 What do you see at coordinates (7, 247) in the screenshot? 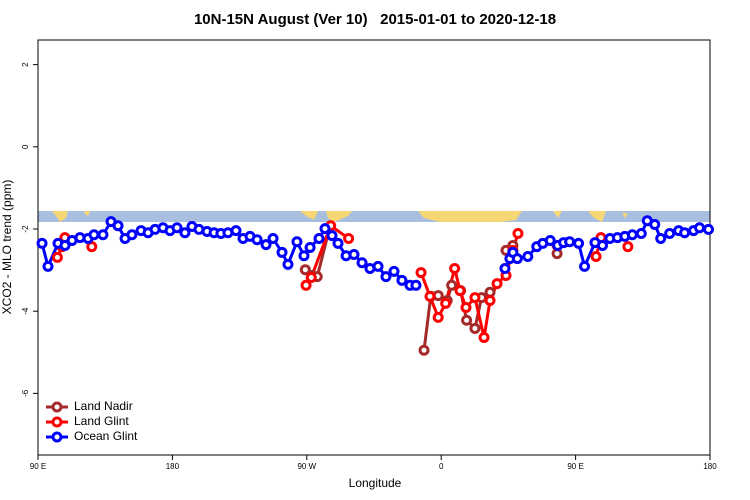
I see `y-axis-label: XCO2 - MLO trend (ppm)` at bounding box center [7, 247].